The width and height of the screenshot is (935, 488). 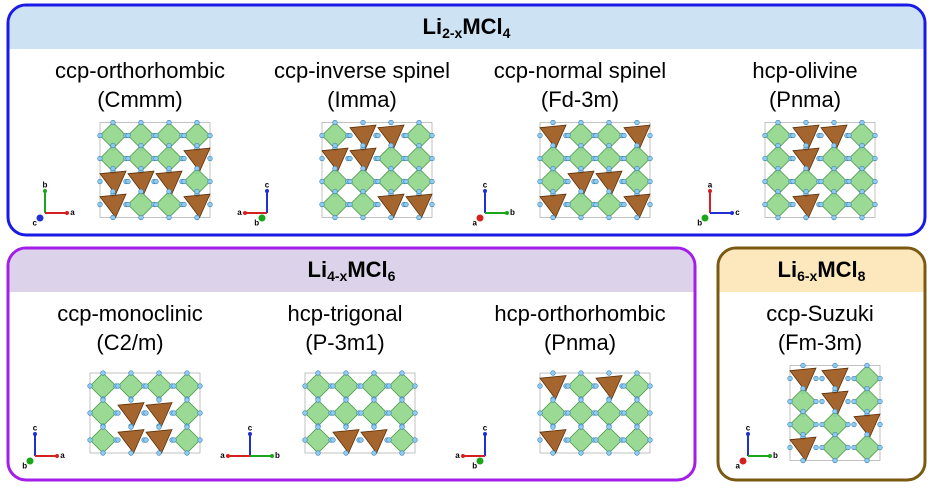 What do you see at coordinates (482, 26) in the screenshot?
I see `formula-text: MCl` at bounding box center [482, 26].